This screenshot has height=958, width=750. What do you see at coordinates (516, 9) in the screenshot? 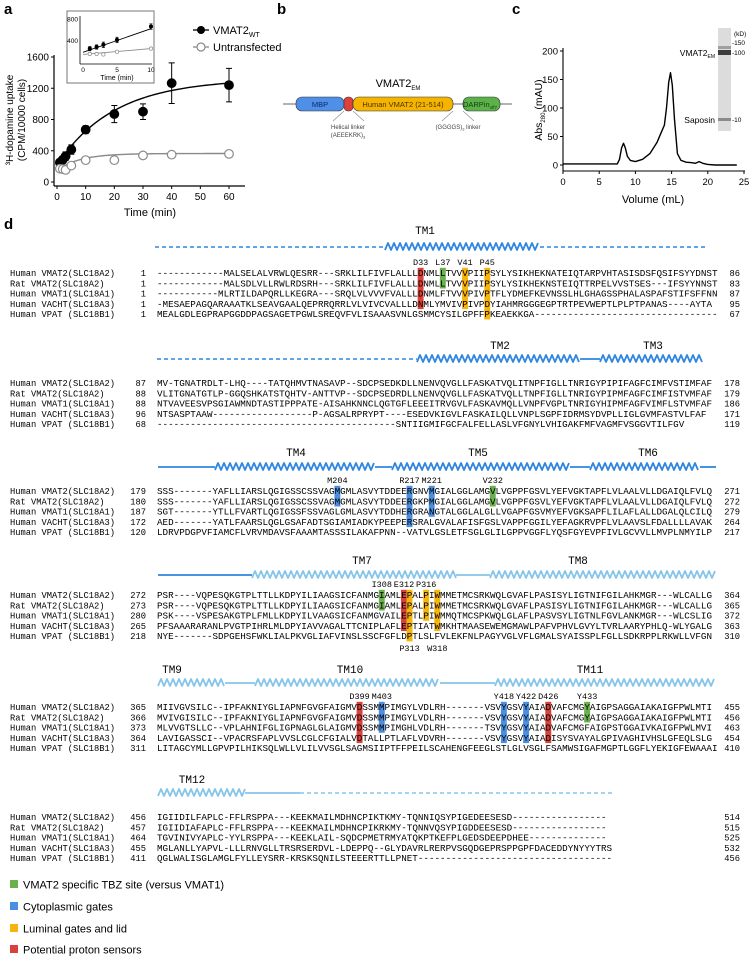
I see `panel-label-c: c` at bounding box center [516, 9].